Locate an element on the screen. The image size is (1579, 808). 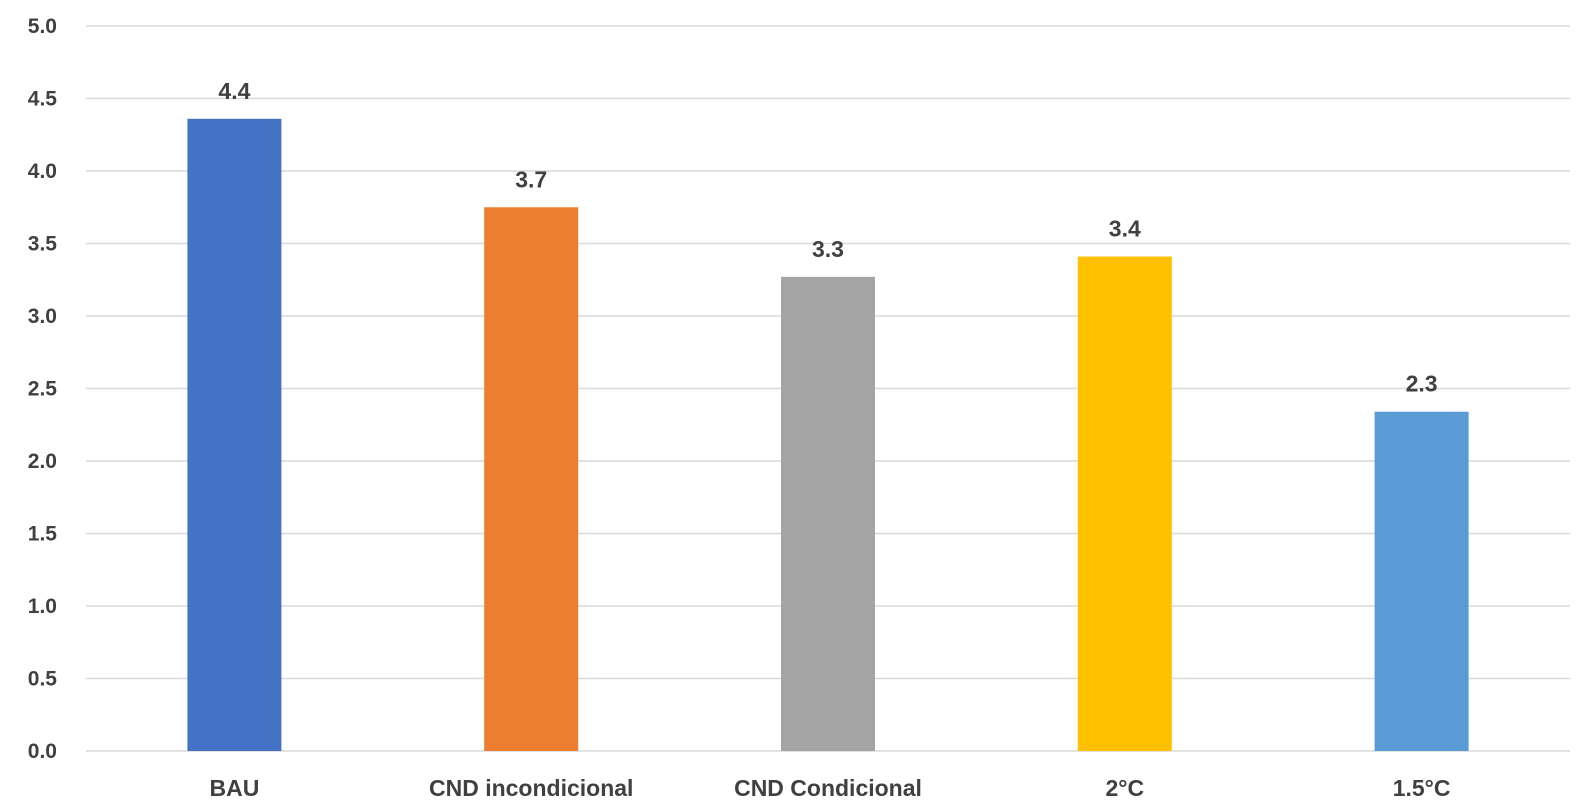
y-axis-tick-labels: 0.0 0.5 1.0 1.5 2.0 2.5 3.0 3.5 4.0 4.5 5.0 is located at coordinates (43, 389).